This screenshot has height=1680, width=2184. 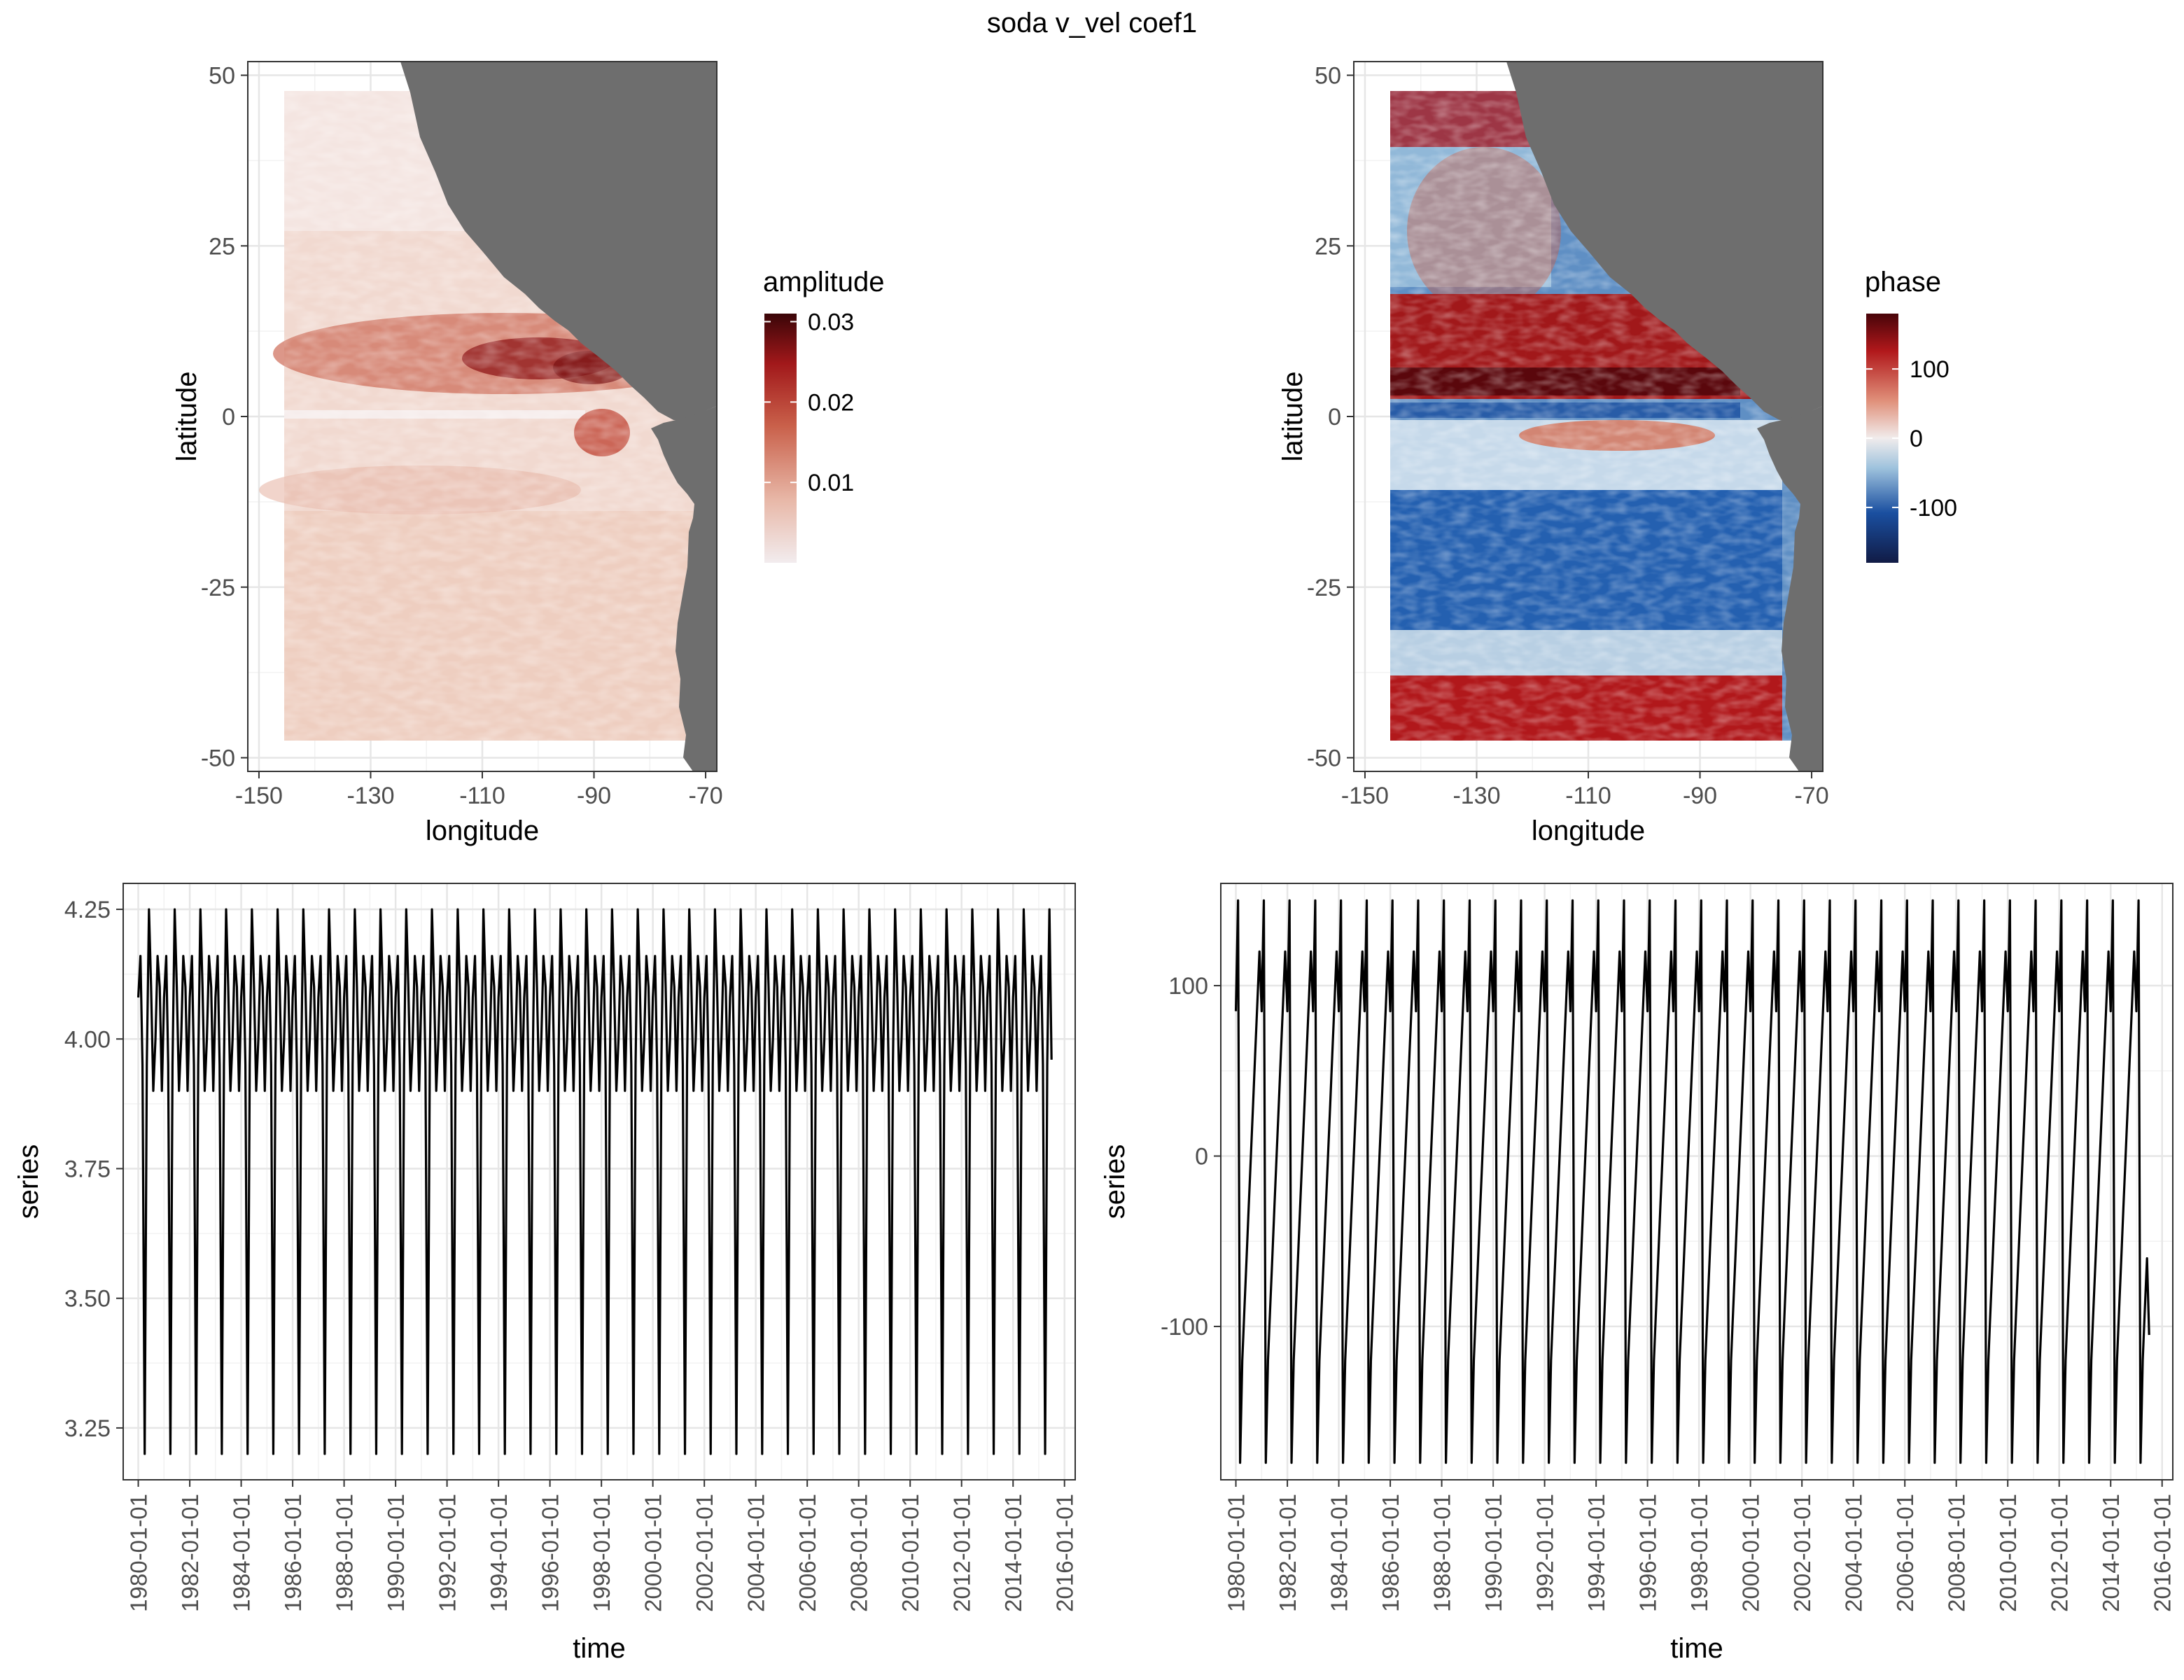 I want to click on y-tick-label: 3.25, so click(x=87, y=1428).